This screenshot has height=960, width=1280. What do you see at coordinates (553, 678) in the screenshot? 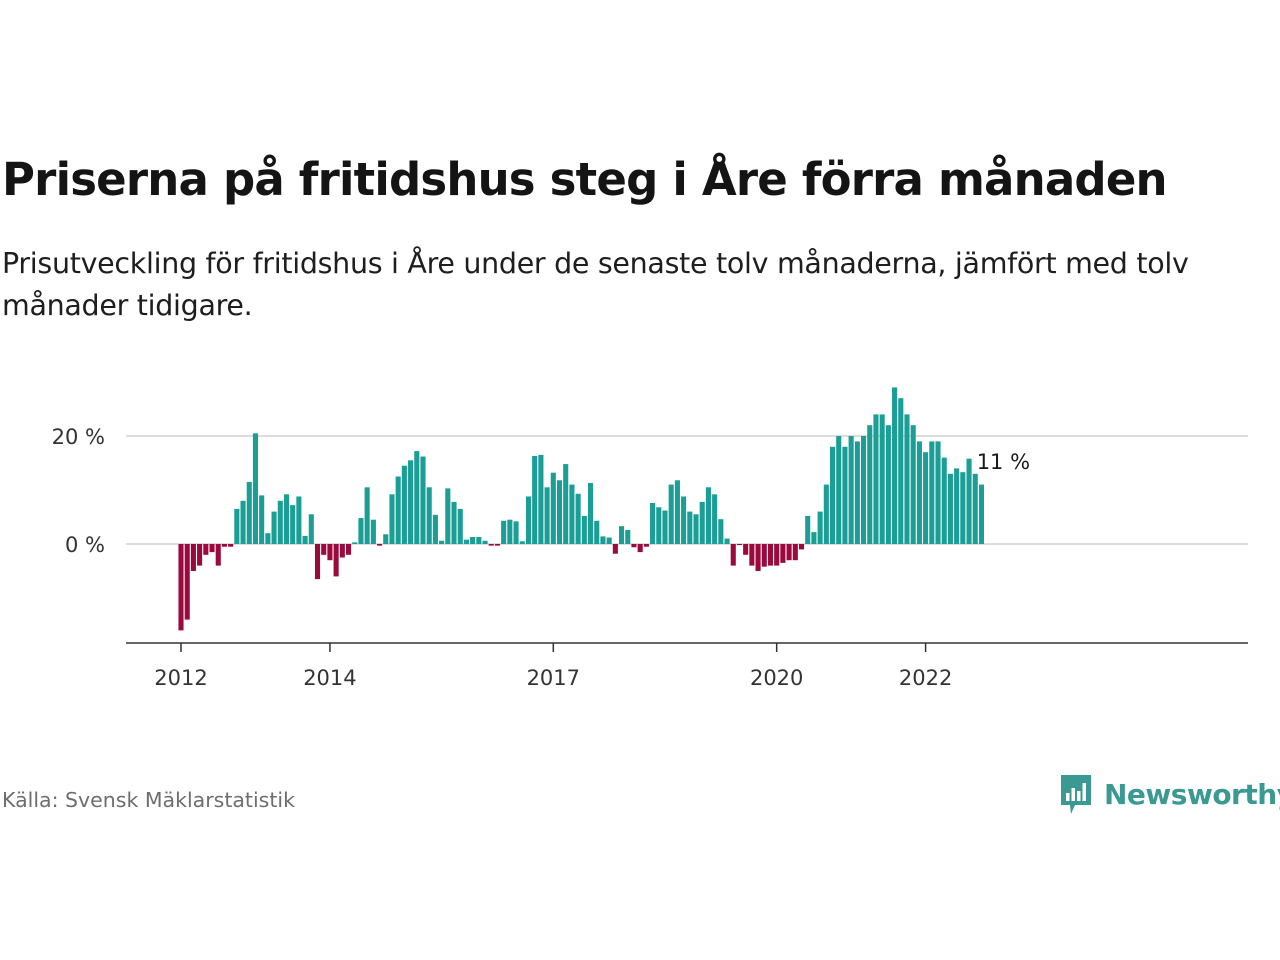
I see `x-tick-label: 2017` at bounding box center [553, 678].